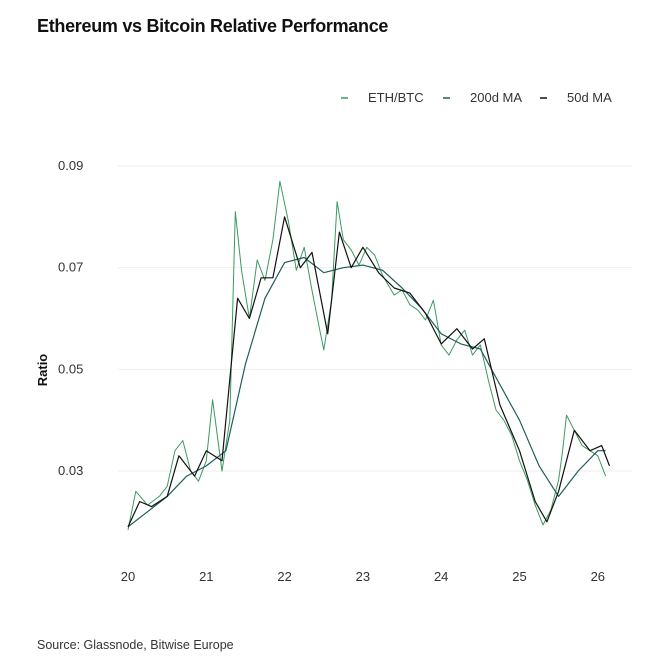 The height and width of the screenshot is (671, 671). What do you see at coordinates (70, 165) in the screenshot?
I see `y-tick-label: 0.09` at bounding box center [70, 165].